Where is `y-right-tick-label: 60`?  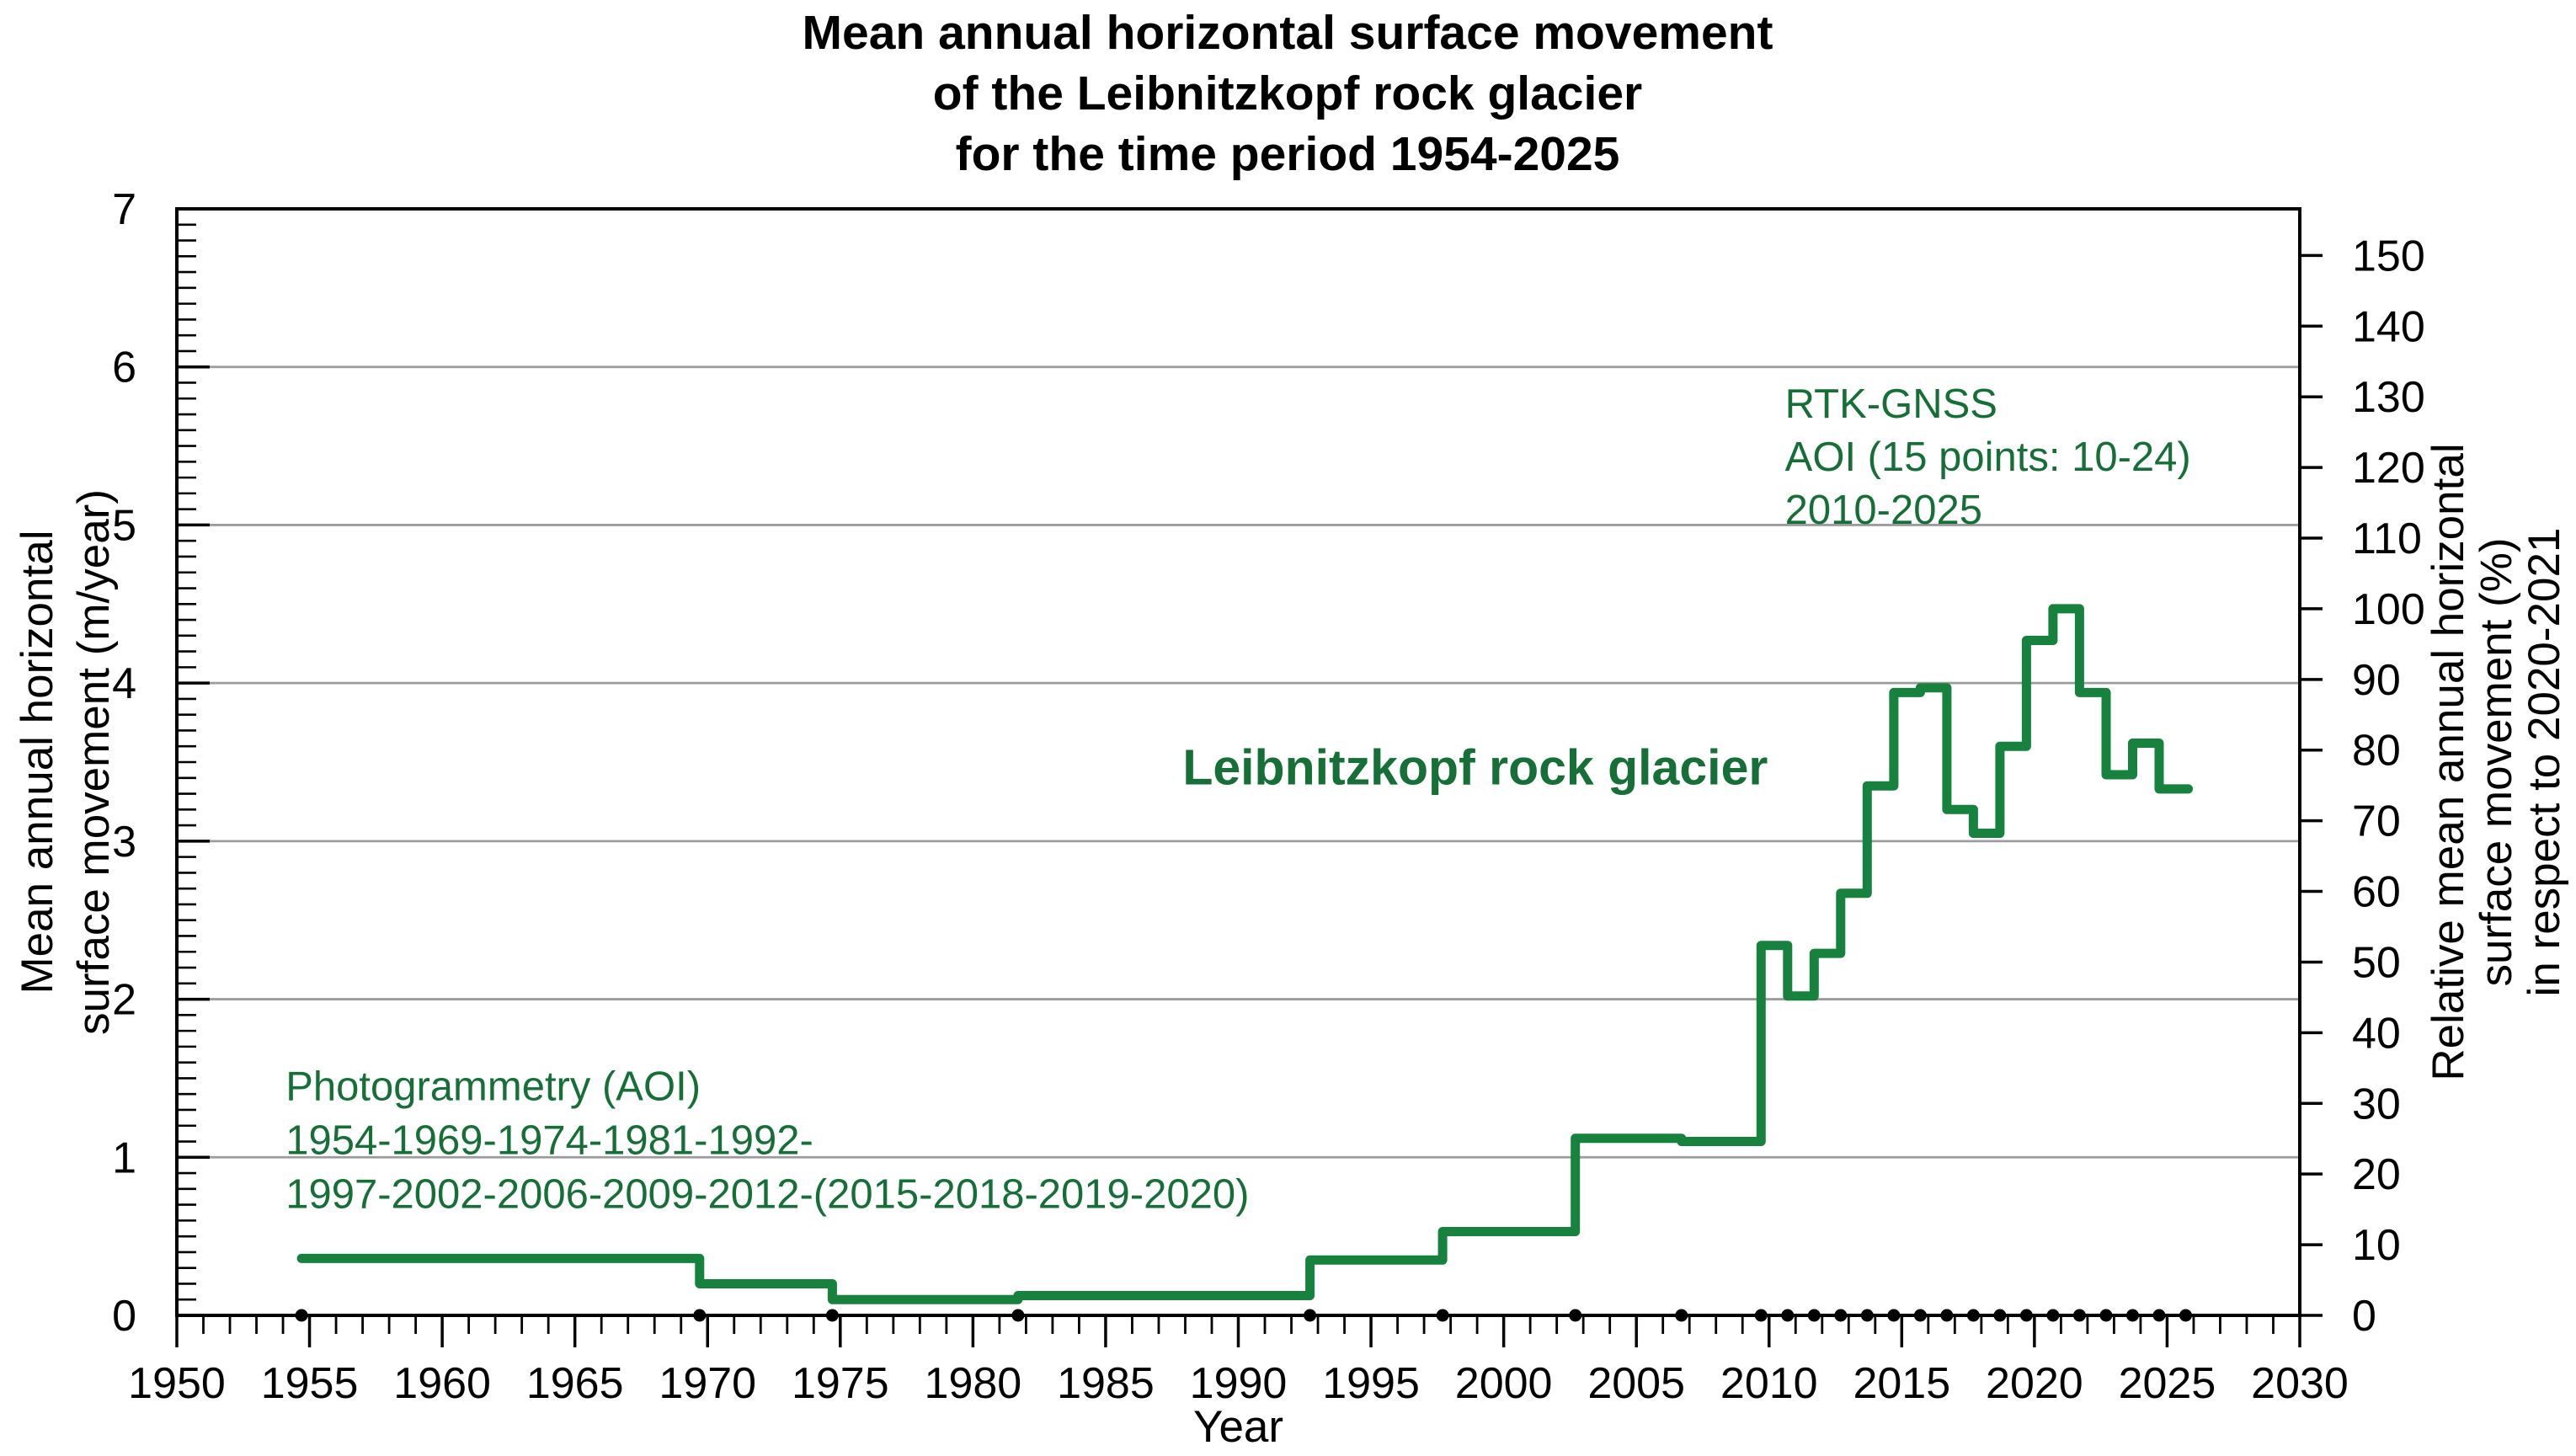
y-right-tick-label: 60 is located at coordinates (2376, 892).